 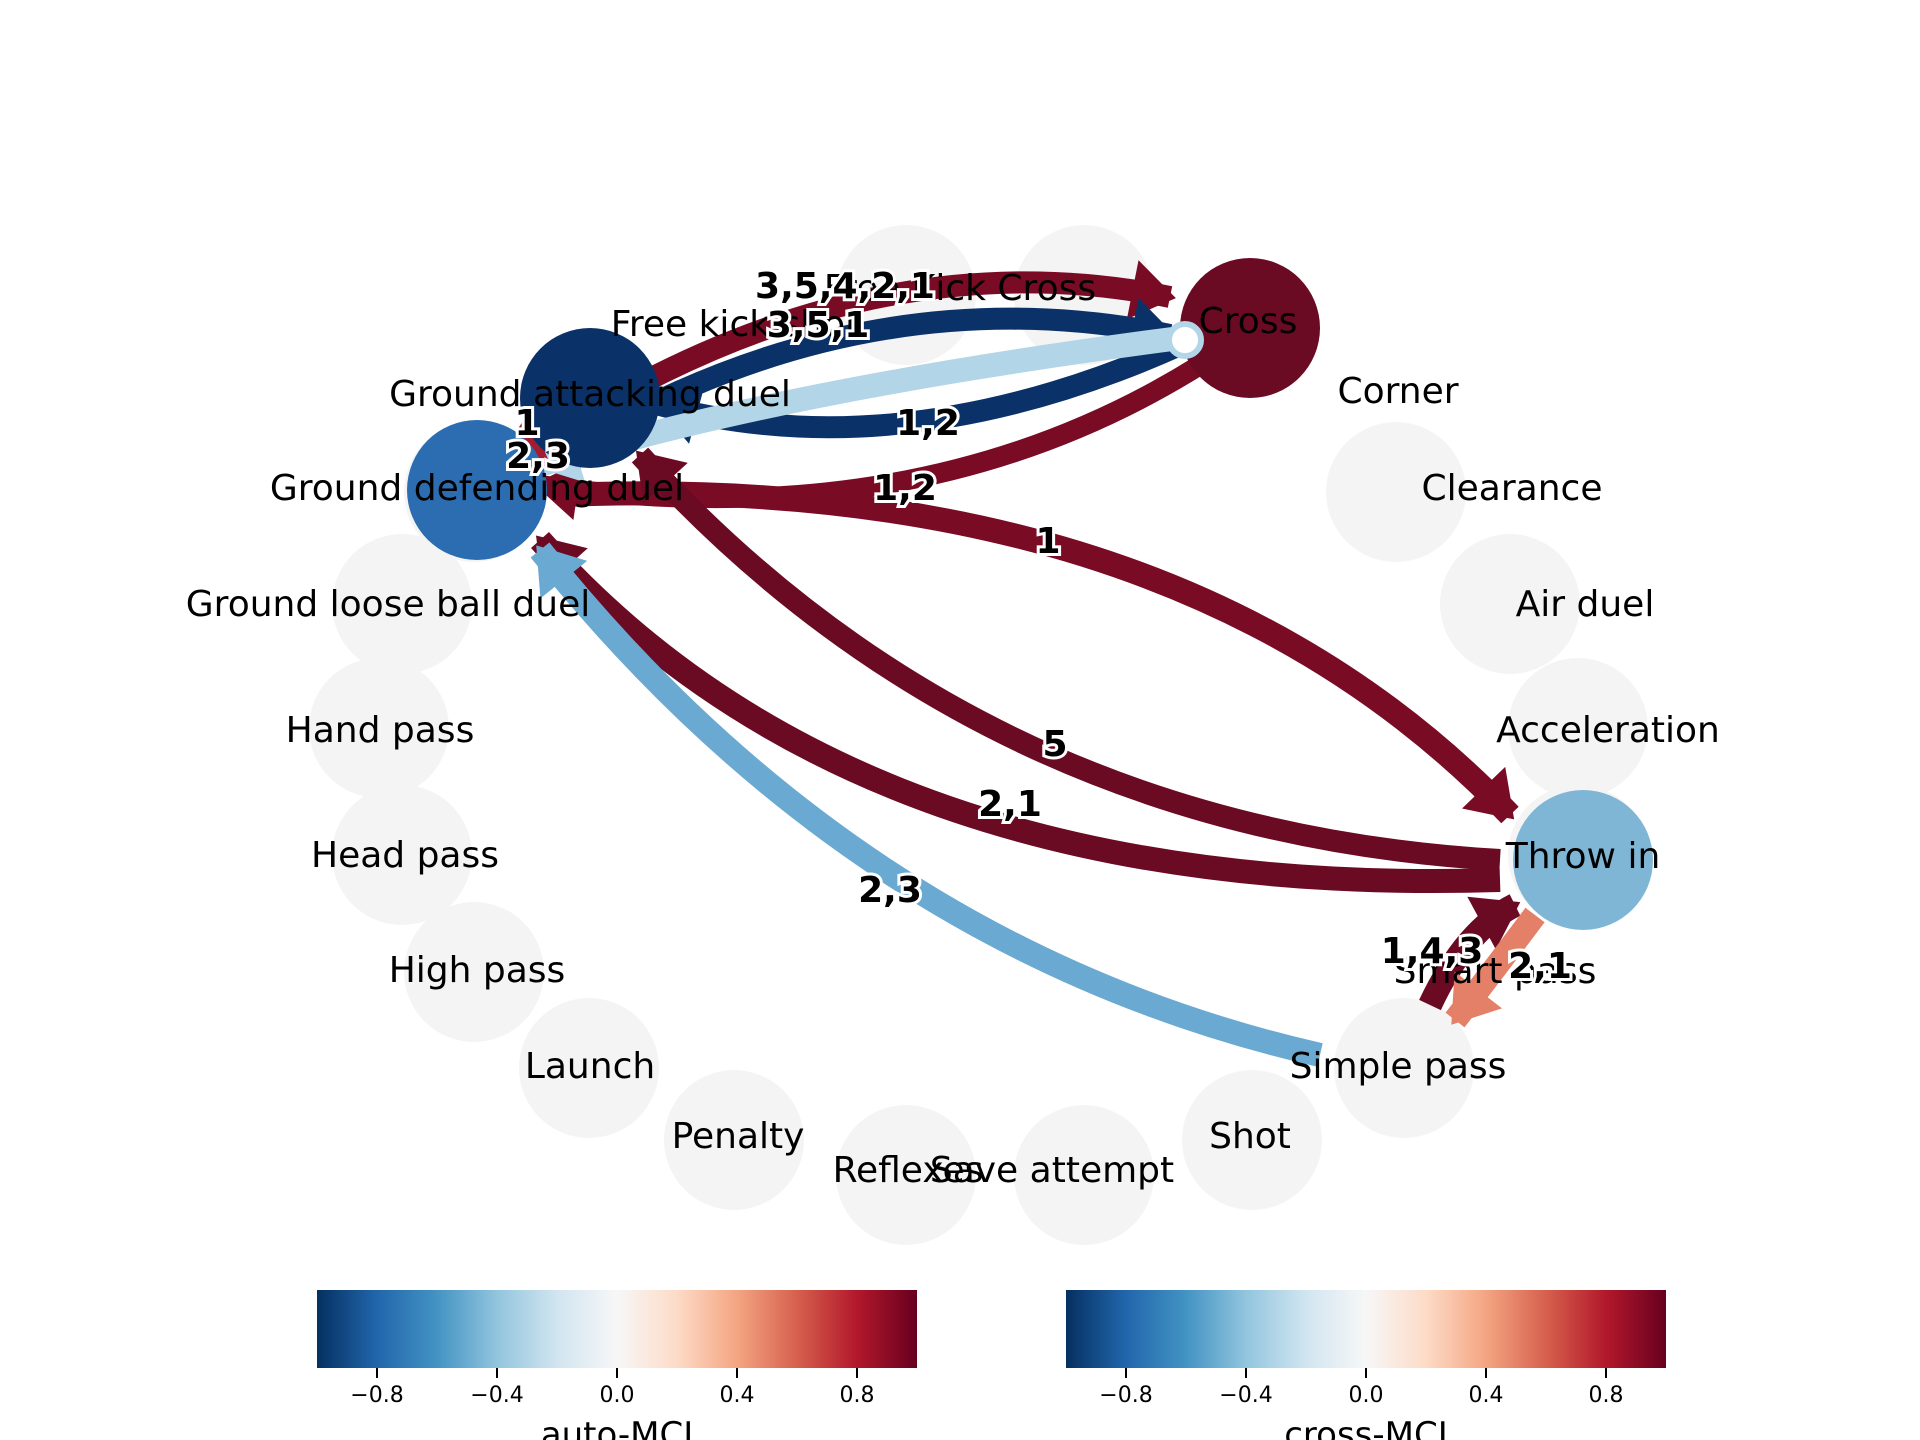 I want to click on arrowhead-smart-pass-to-throw-in, so click(x=1494, y=923).